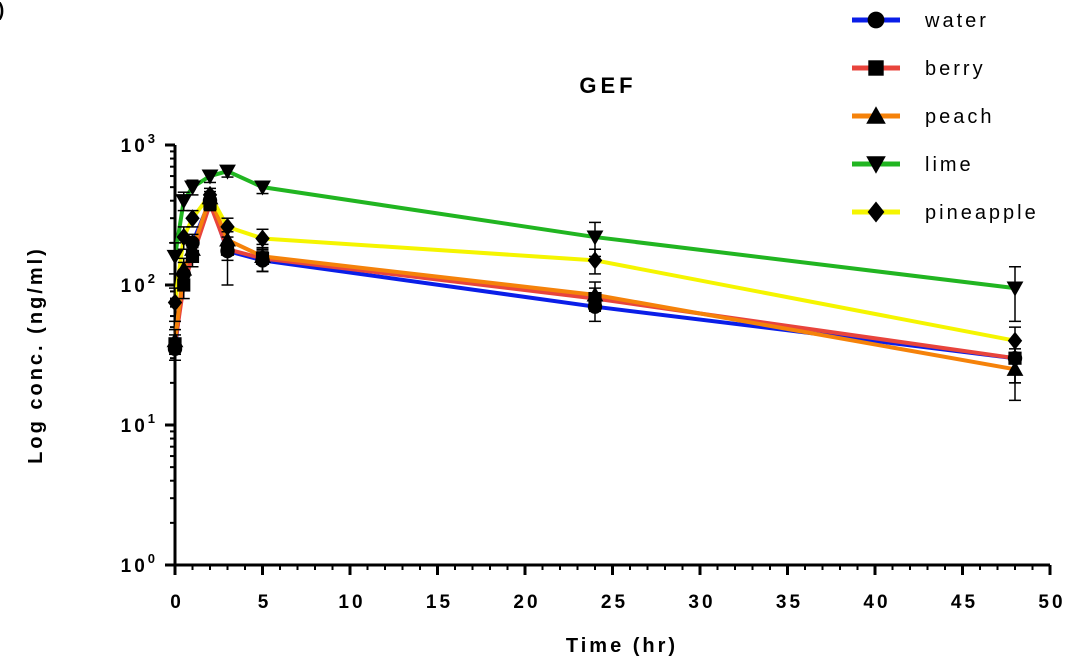  I want to click on legend-label-peach: peach, so click(960, 117).